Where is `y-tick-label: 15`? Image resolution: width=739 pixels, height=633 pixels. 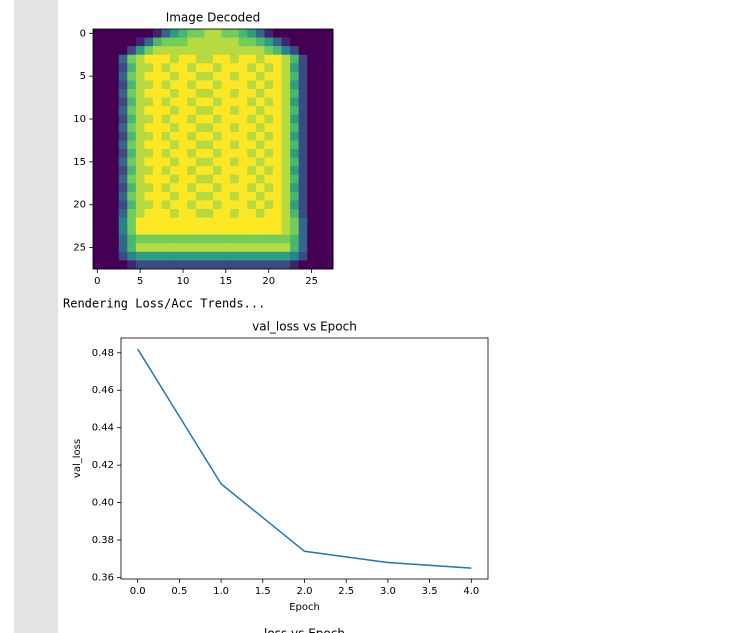 y-tick-label: 15 is located at coordinates (79, 162).